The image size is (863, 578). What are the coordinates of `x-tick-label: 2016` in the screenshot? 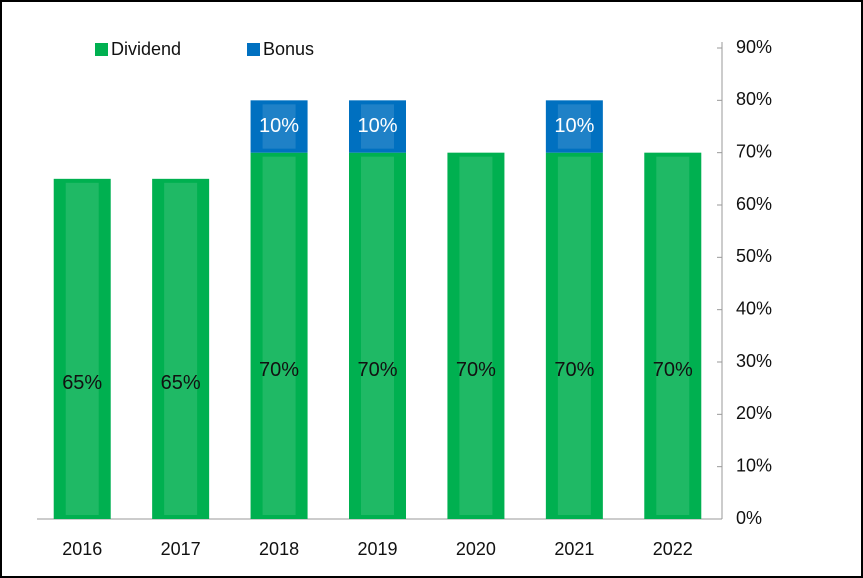 It's located at (82, 549).